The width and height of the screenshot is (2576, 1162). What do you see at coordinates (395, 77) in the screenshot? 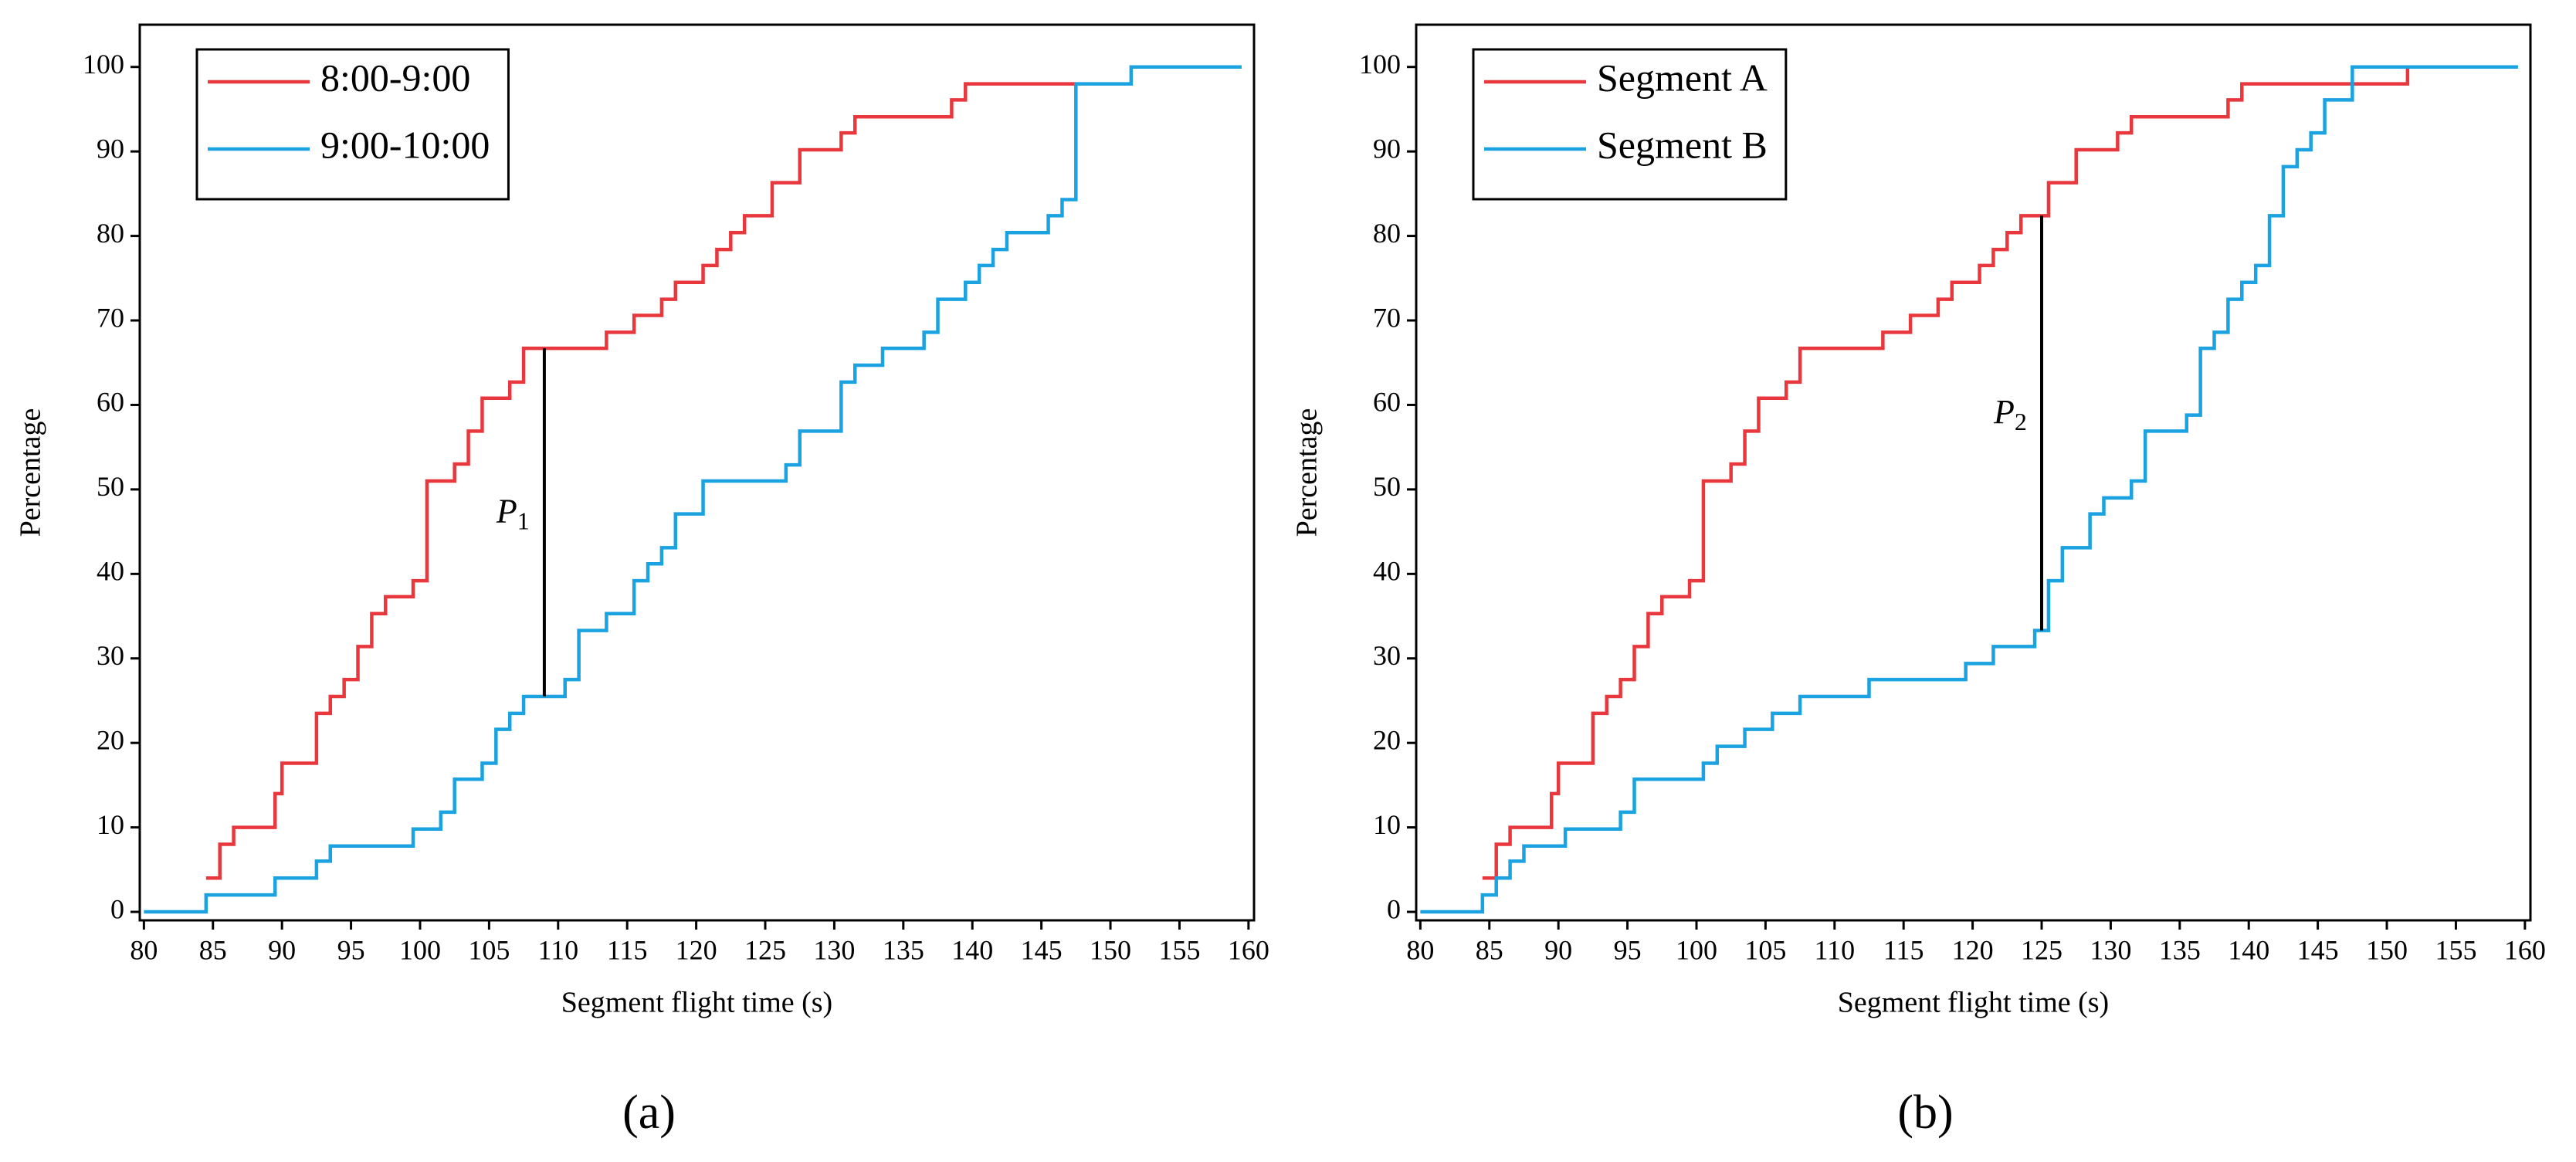
I see `legend-label: 8:00-9:00` at bounding box center [395, 77].